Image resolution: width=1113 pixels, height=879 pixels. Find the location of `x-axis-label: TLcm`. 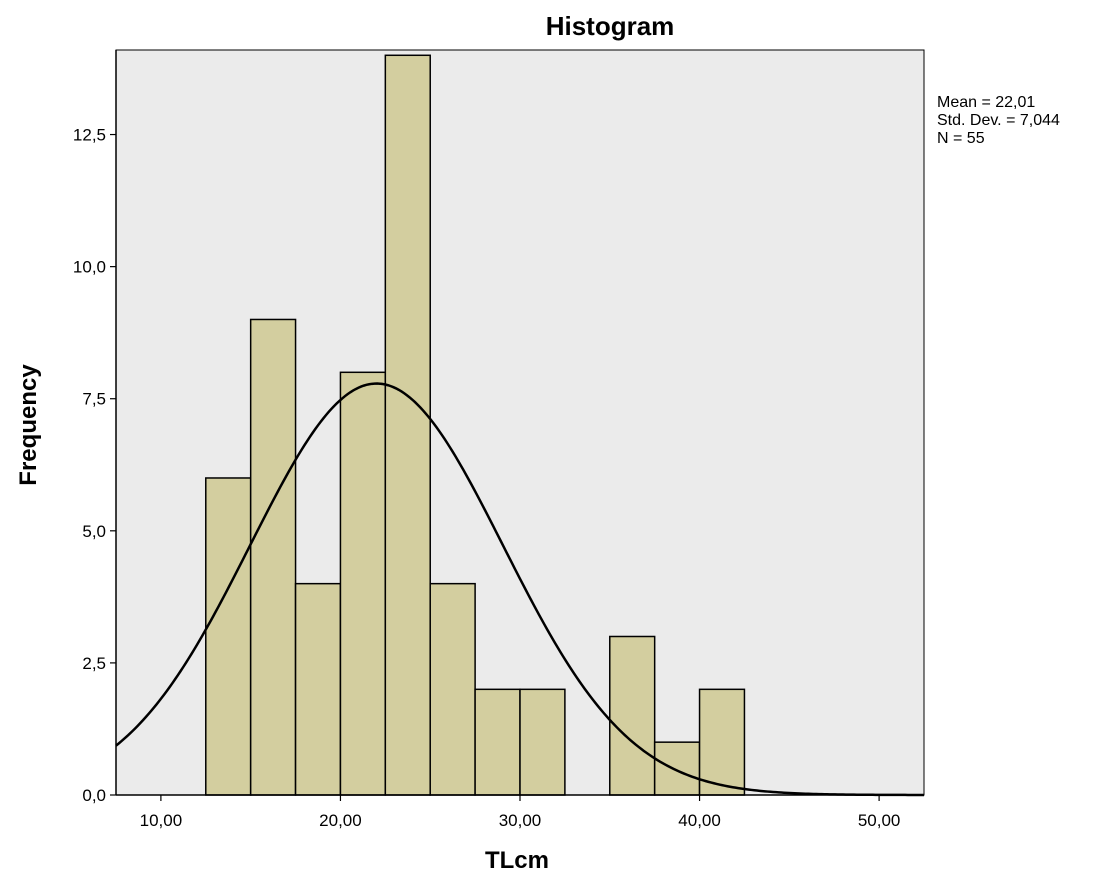

x-axis-label: TLcm is located at coordinates (517, 860).